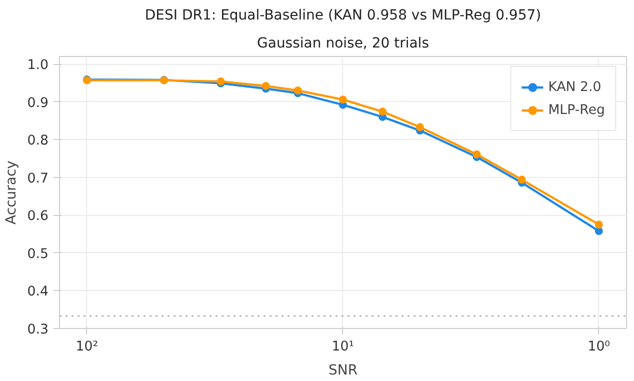 The width and height of the screenshot is (634, 381). I want to click on y-tick-label: 0.9, so click(38, 103).